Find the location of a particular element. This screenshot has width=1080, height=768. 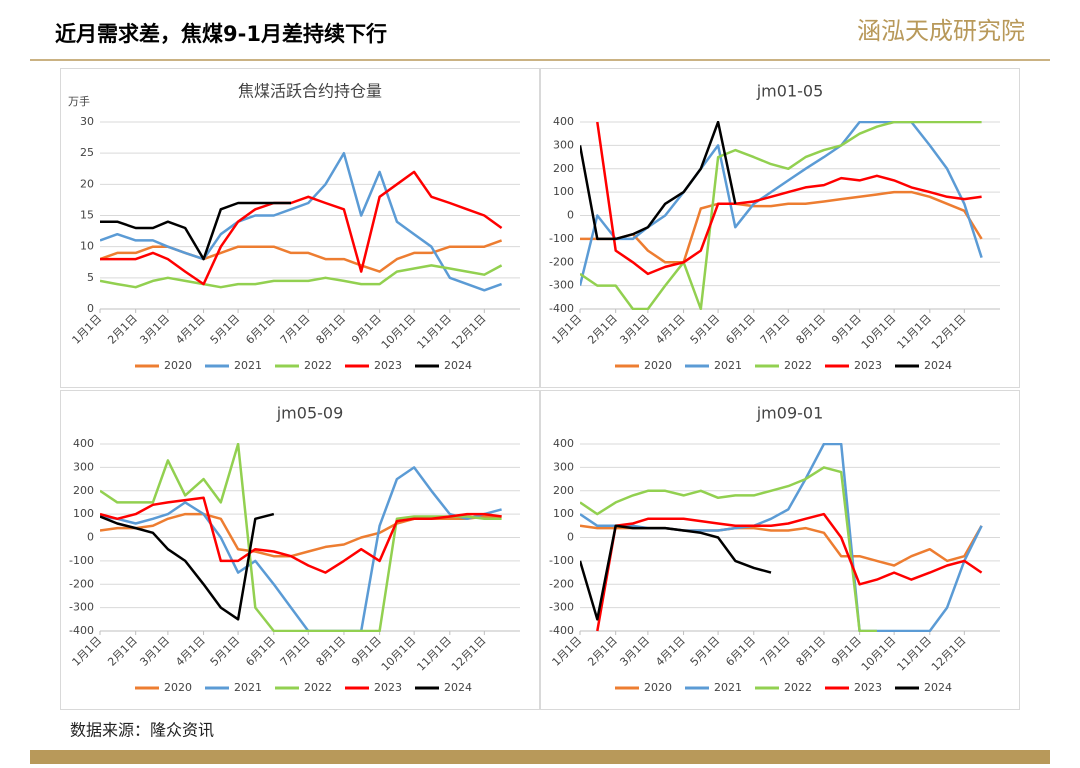

y-tick-label: 25 is located at coordinates (87, 152).